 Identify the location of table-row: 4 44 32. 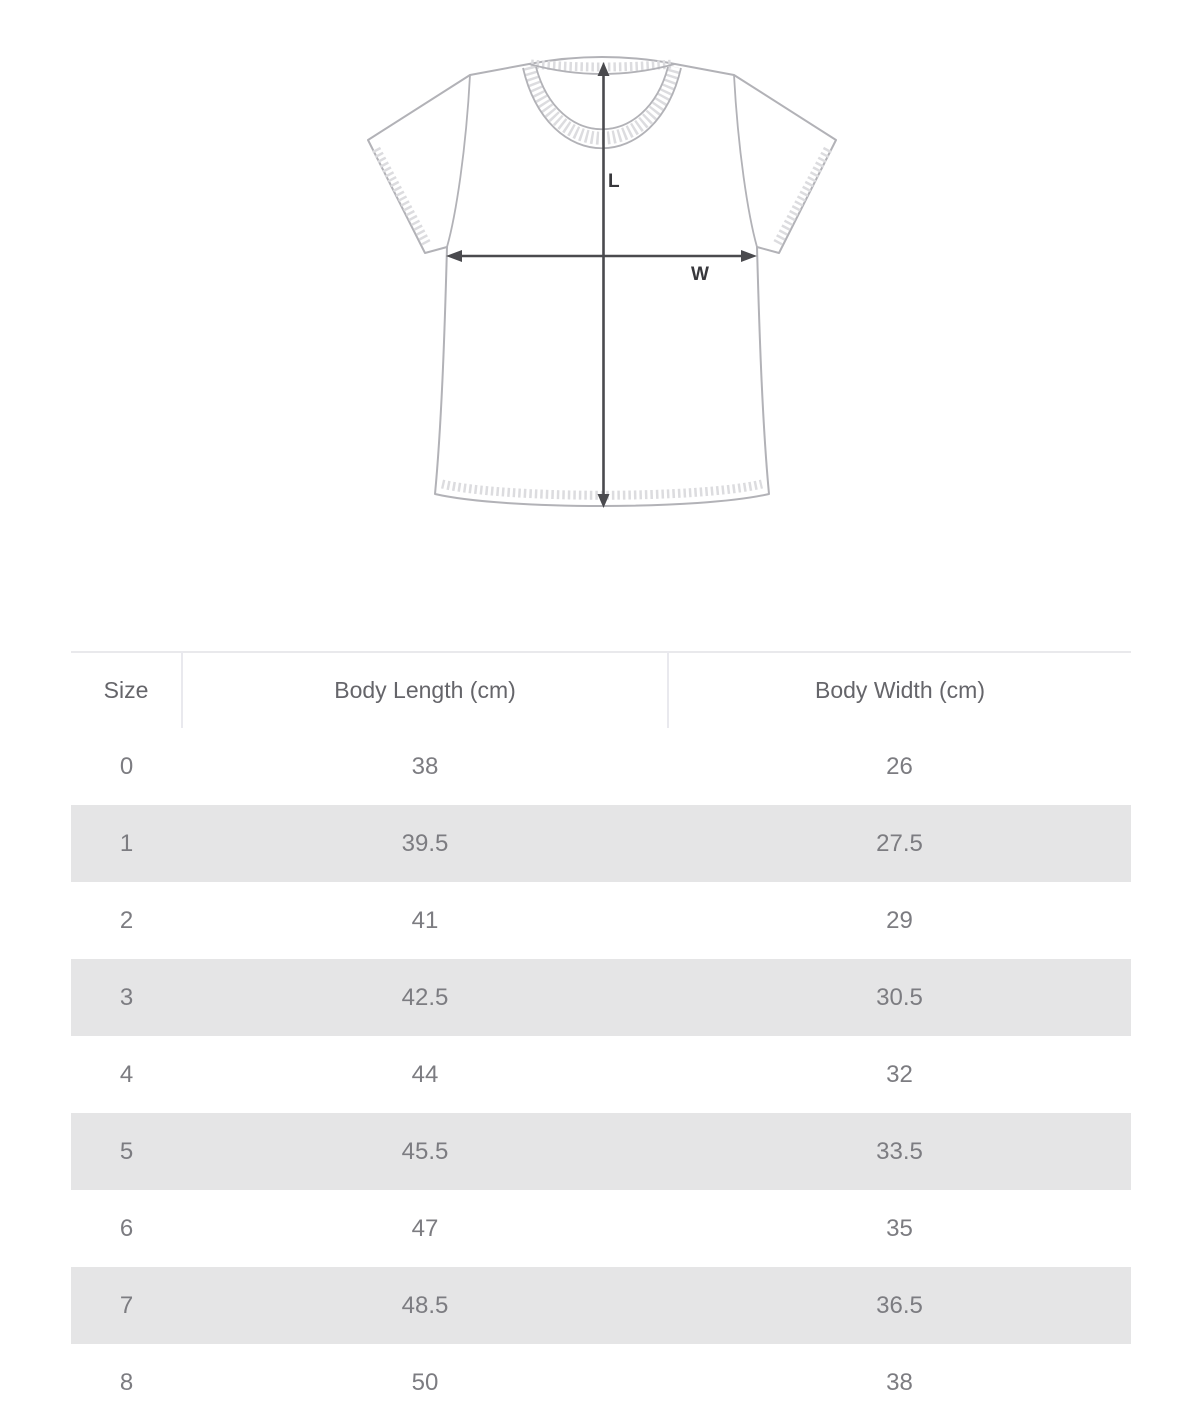
(601, 1074).